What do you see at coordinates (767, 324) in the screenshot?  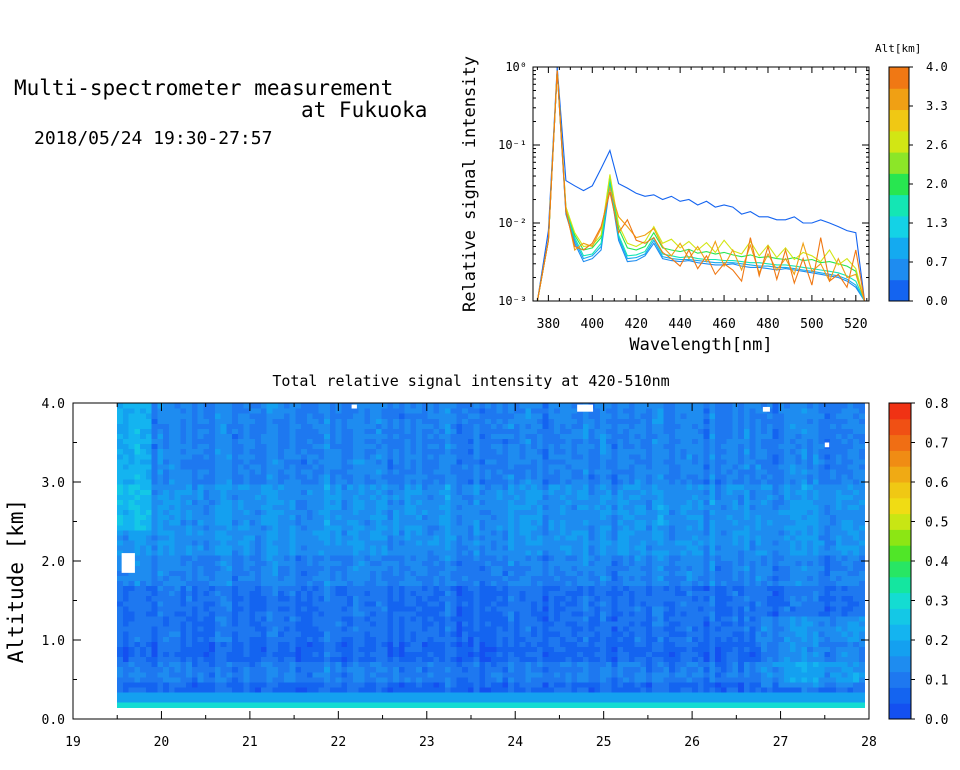 I see `spectrum-x-tick-label: 480` at bounding box center [767, 324].